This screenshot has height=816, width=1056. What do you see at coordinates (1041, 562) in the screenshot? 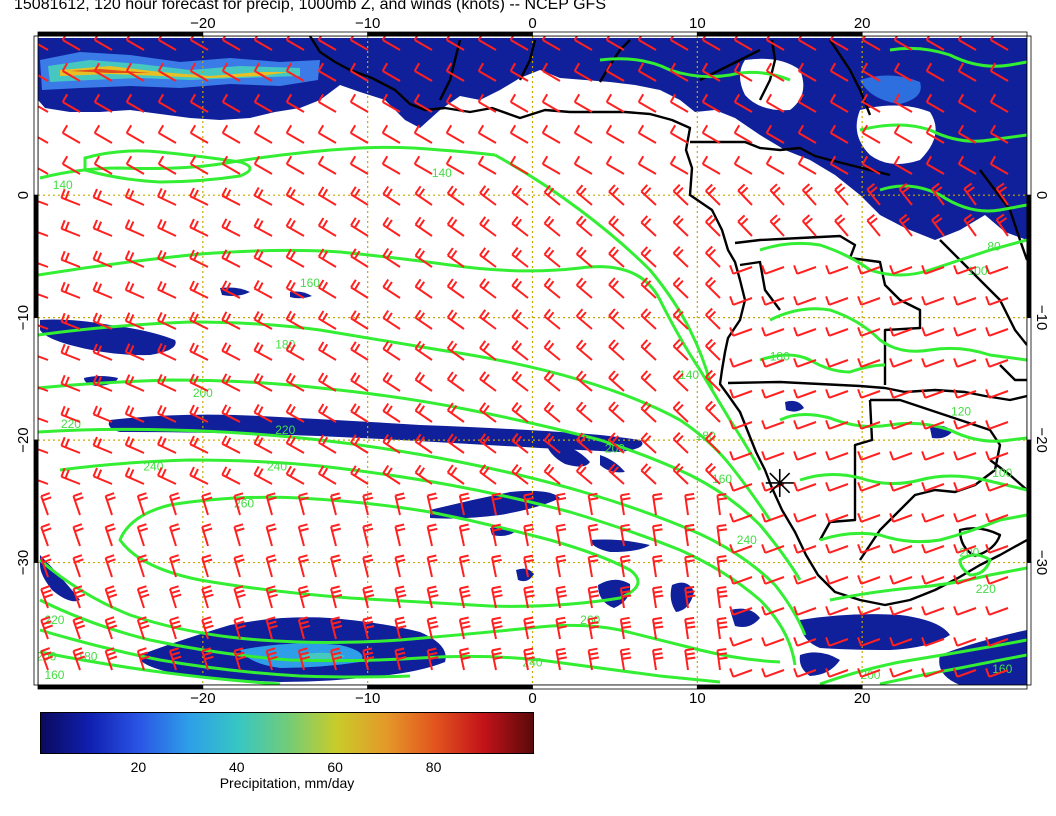
I see `lat-tick-label-right: −30` at bounding box center [1041, 562].